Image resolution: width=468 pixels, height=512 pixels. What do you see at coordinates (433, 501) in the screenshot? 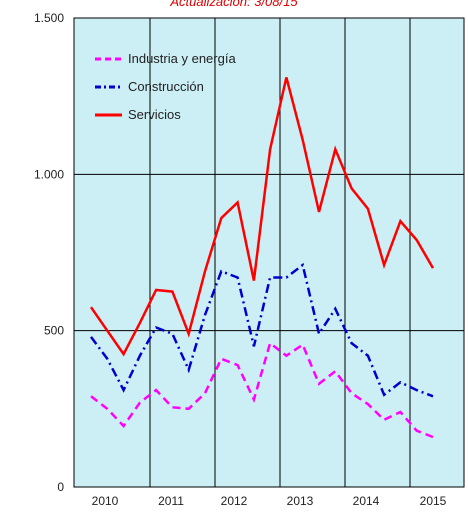
I see `x-tick-label: 2015` at bounding box center [433, 501].